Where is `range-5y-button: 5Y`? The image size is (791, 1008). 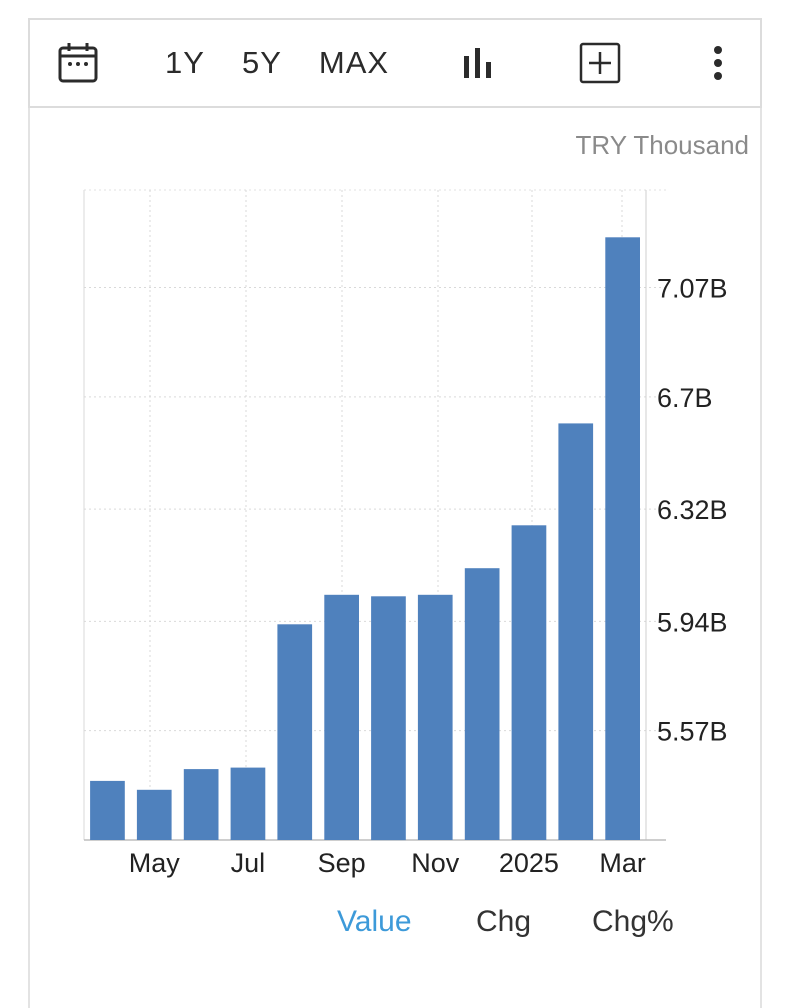 range-5y-button: 5Y is located at coordinates (262, 62).